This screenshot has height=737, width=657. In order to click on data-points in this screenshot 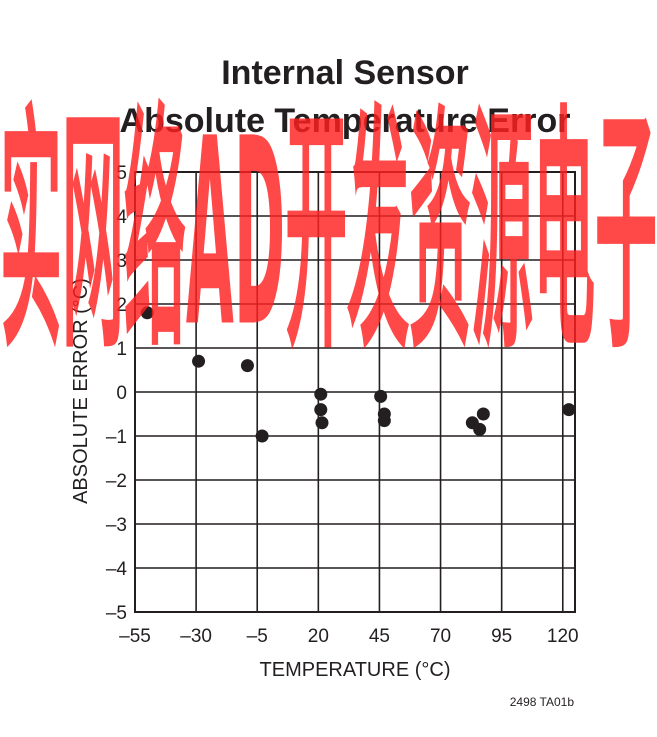, I will do `click(358, 374)`.